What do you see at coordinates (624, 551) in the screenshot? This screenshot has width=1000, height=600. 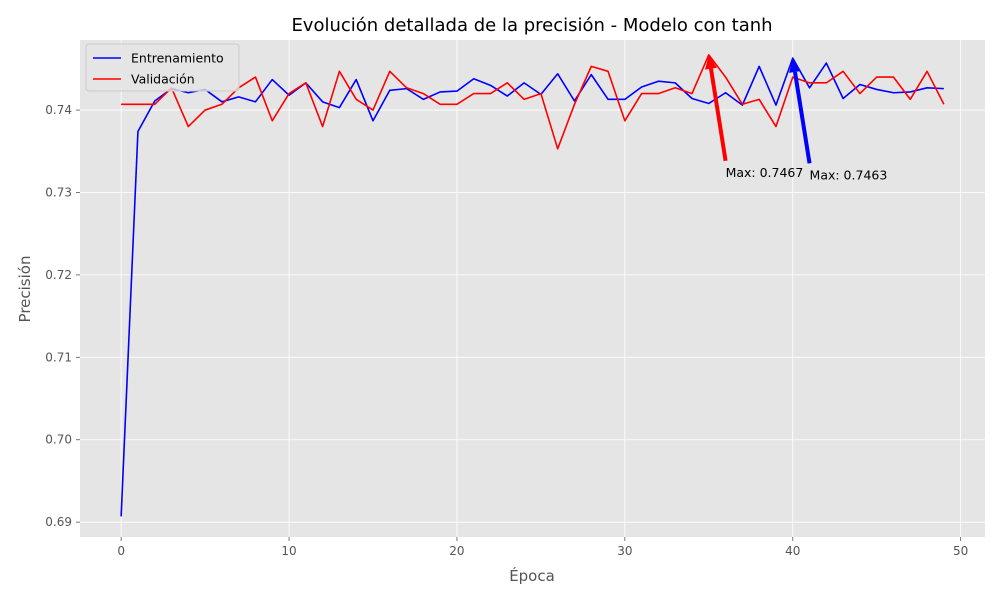 I see `x-tick-label: 30` at bounding box center [624, 551].